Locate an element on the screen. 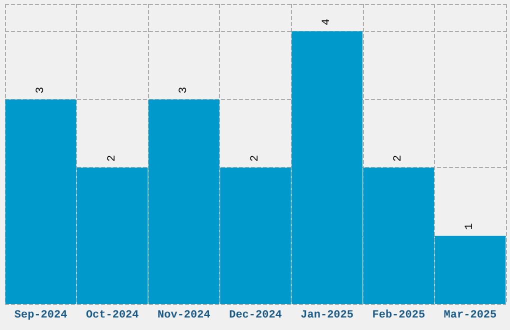 This screenshot has width=510, height=330. x-tick-label: Dec-2024 is located at coordinates (255, 316).